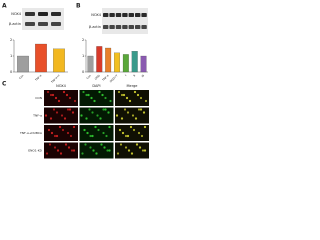  What do you see at coordinates (16, 14) in the screenshot?
I see `blot-row-label: NOX4` at bounding box center [16, 14].